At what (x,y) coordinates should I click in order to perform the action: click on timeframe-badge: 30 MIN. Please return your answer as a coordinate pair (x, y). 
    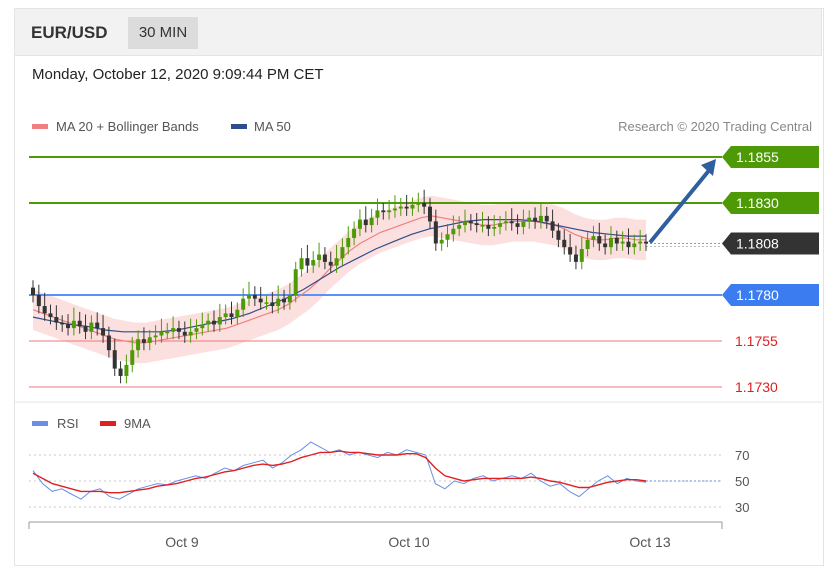
    Looking at the image, I should click on (163, 33).